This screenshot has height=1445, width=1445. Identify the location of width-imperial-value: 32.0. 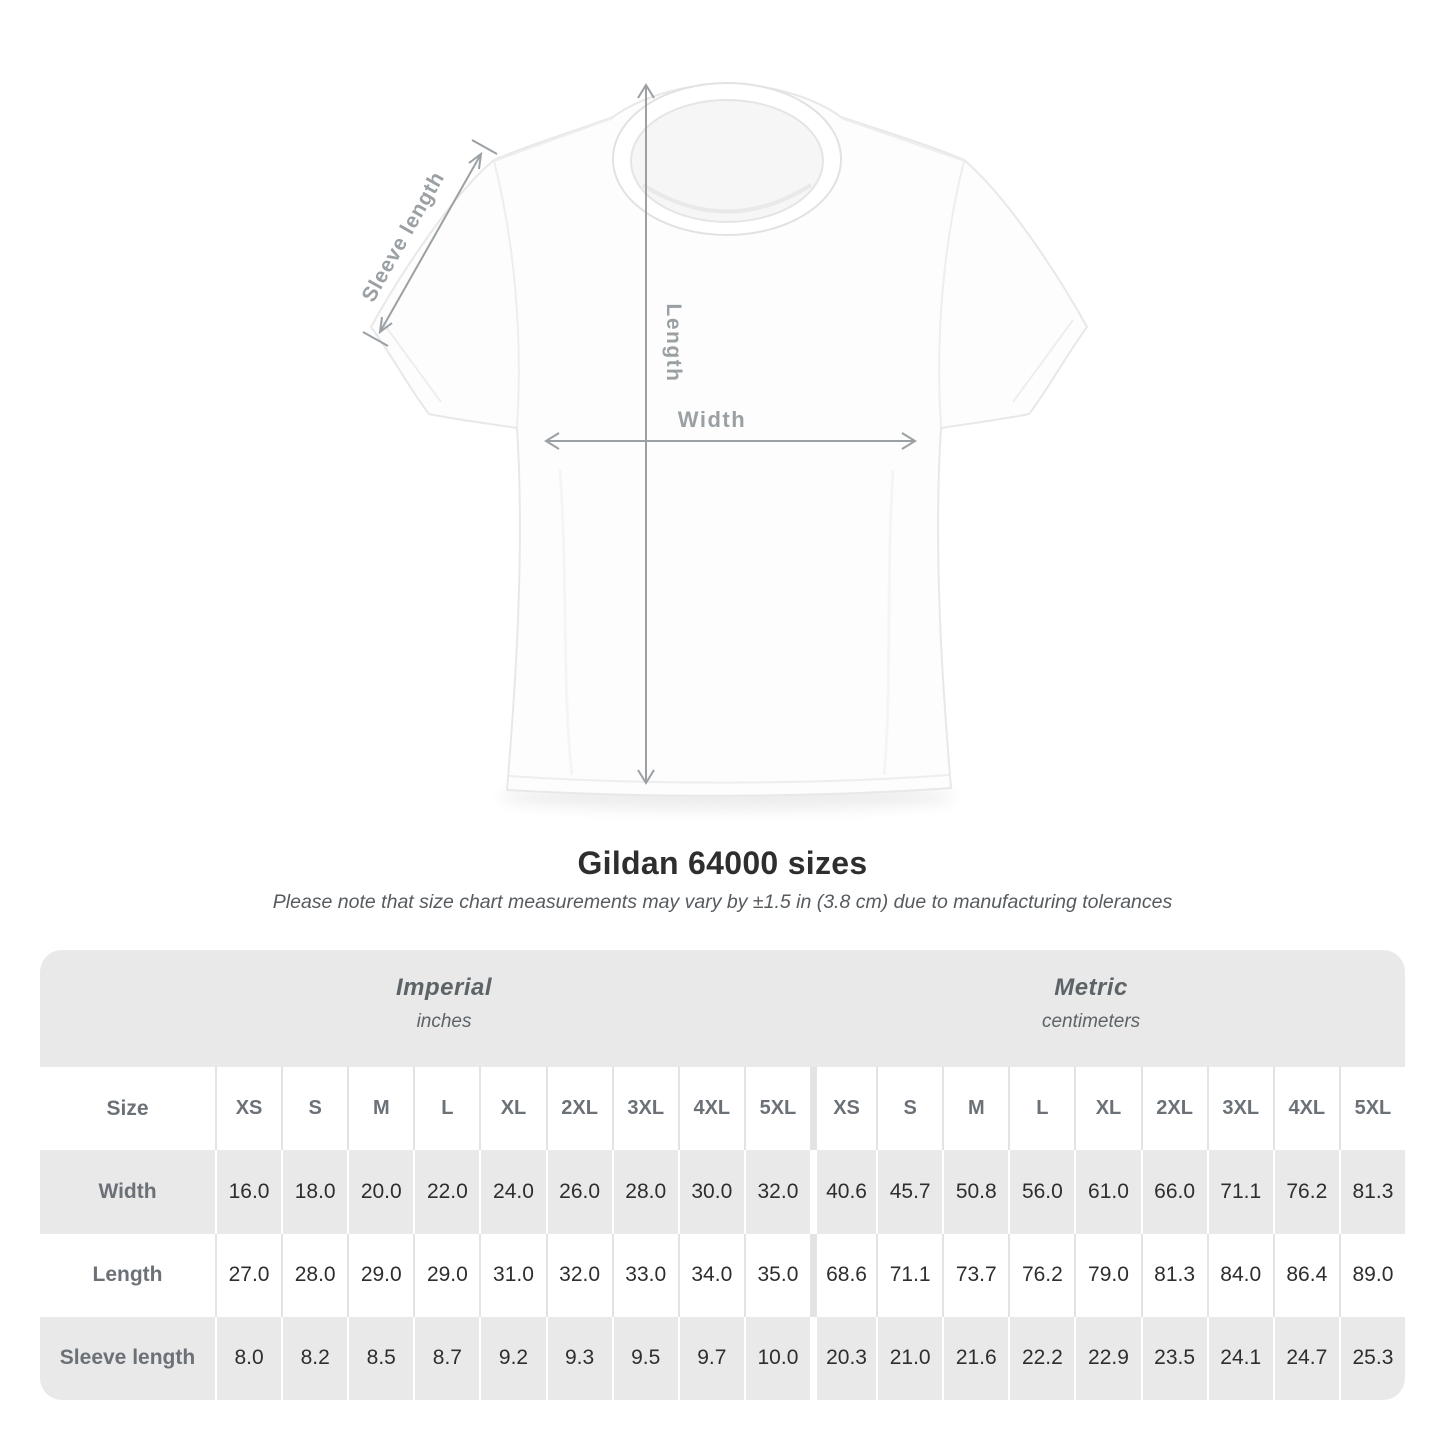
(776, 1192).